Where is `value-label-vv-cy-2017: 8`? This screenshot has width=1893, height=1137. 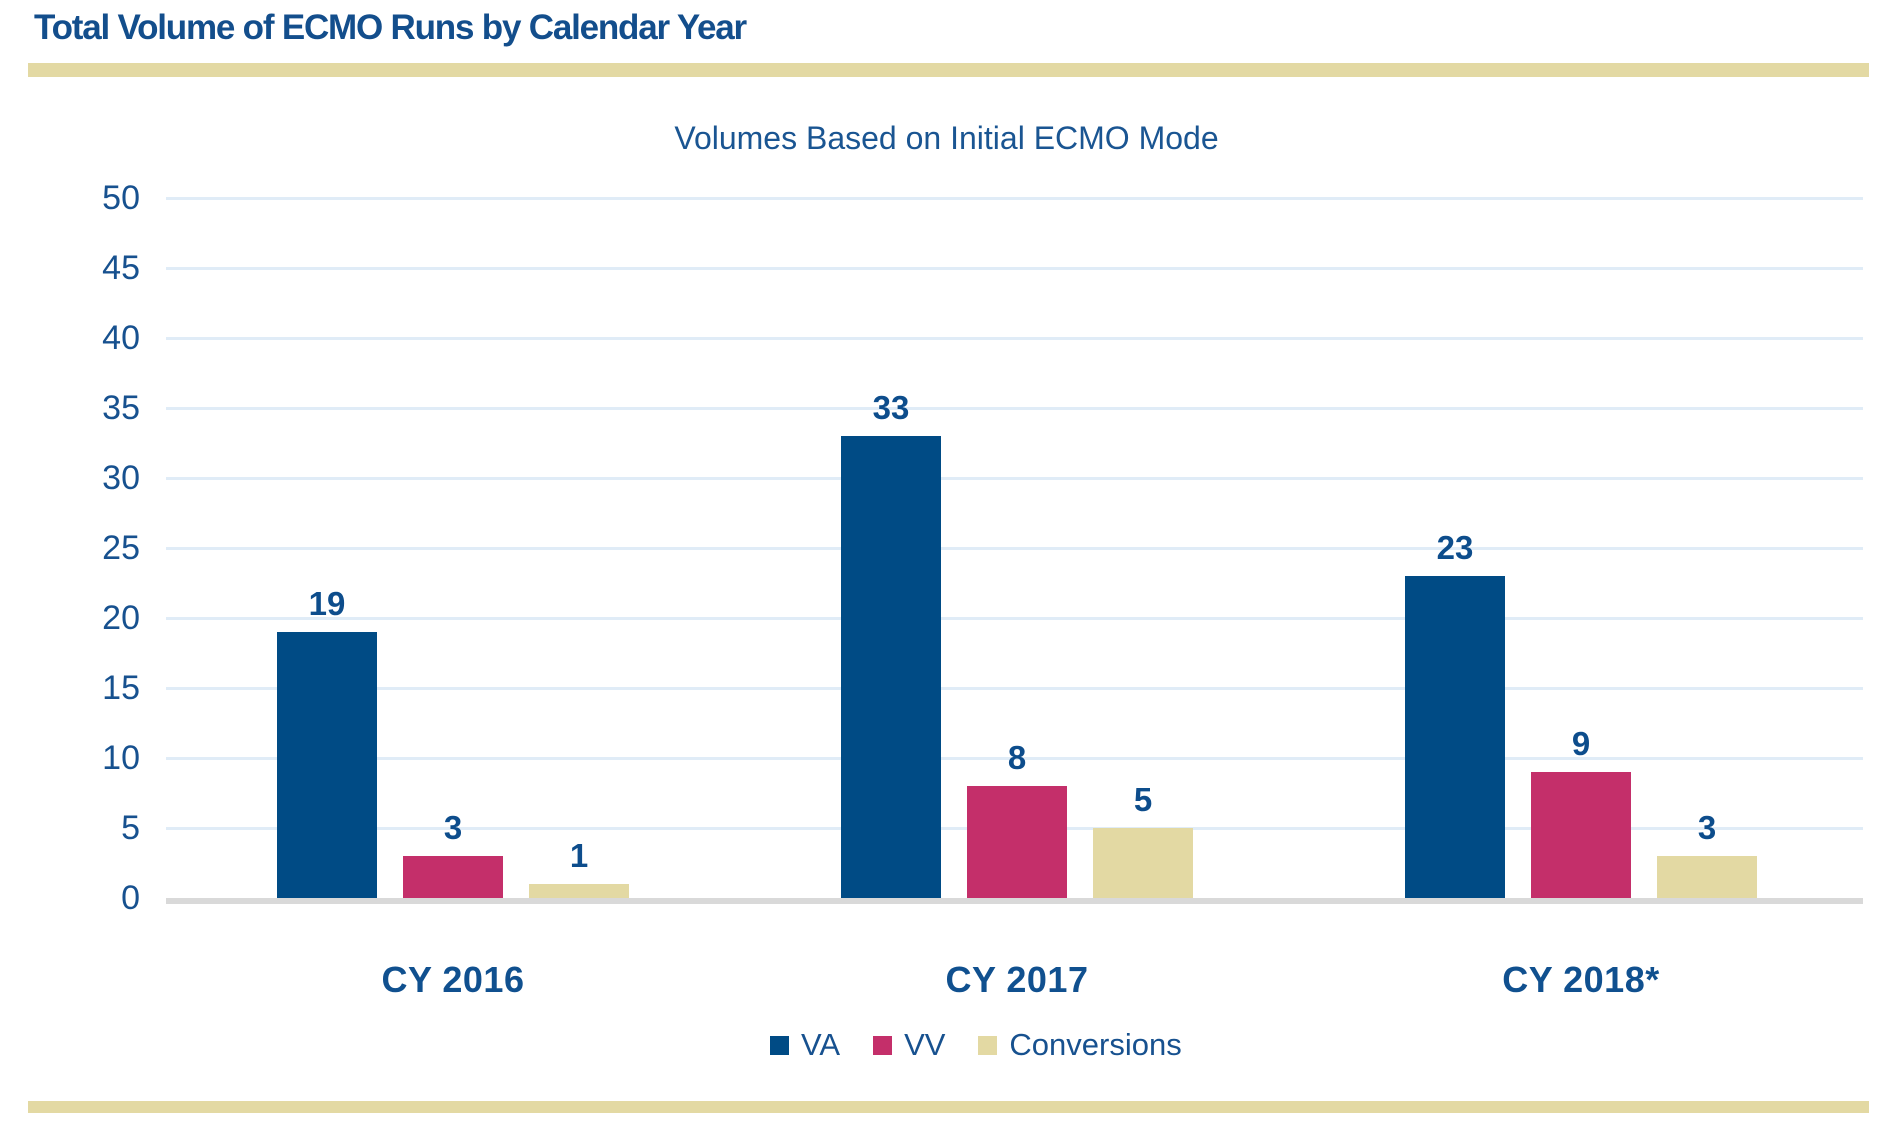 value-label-vv-cy-2017: 8 is located at coordinates (1017, 757).